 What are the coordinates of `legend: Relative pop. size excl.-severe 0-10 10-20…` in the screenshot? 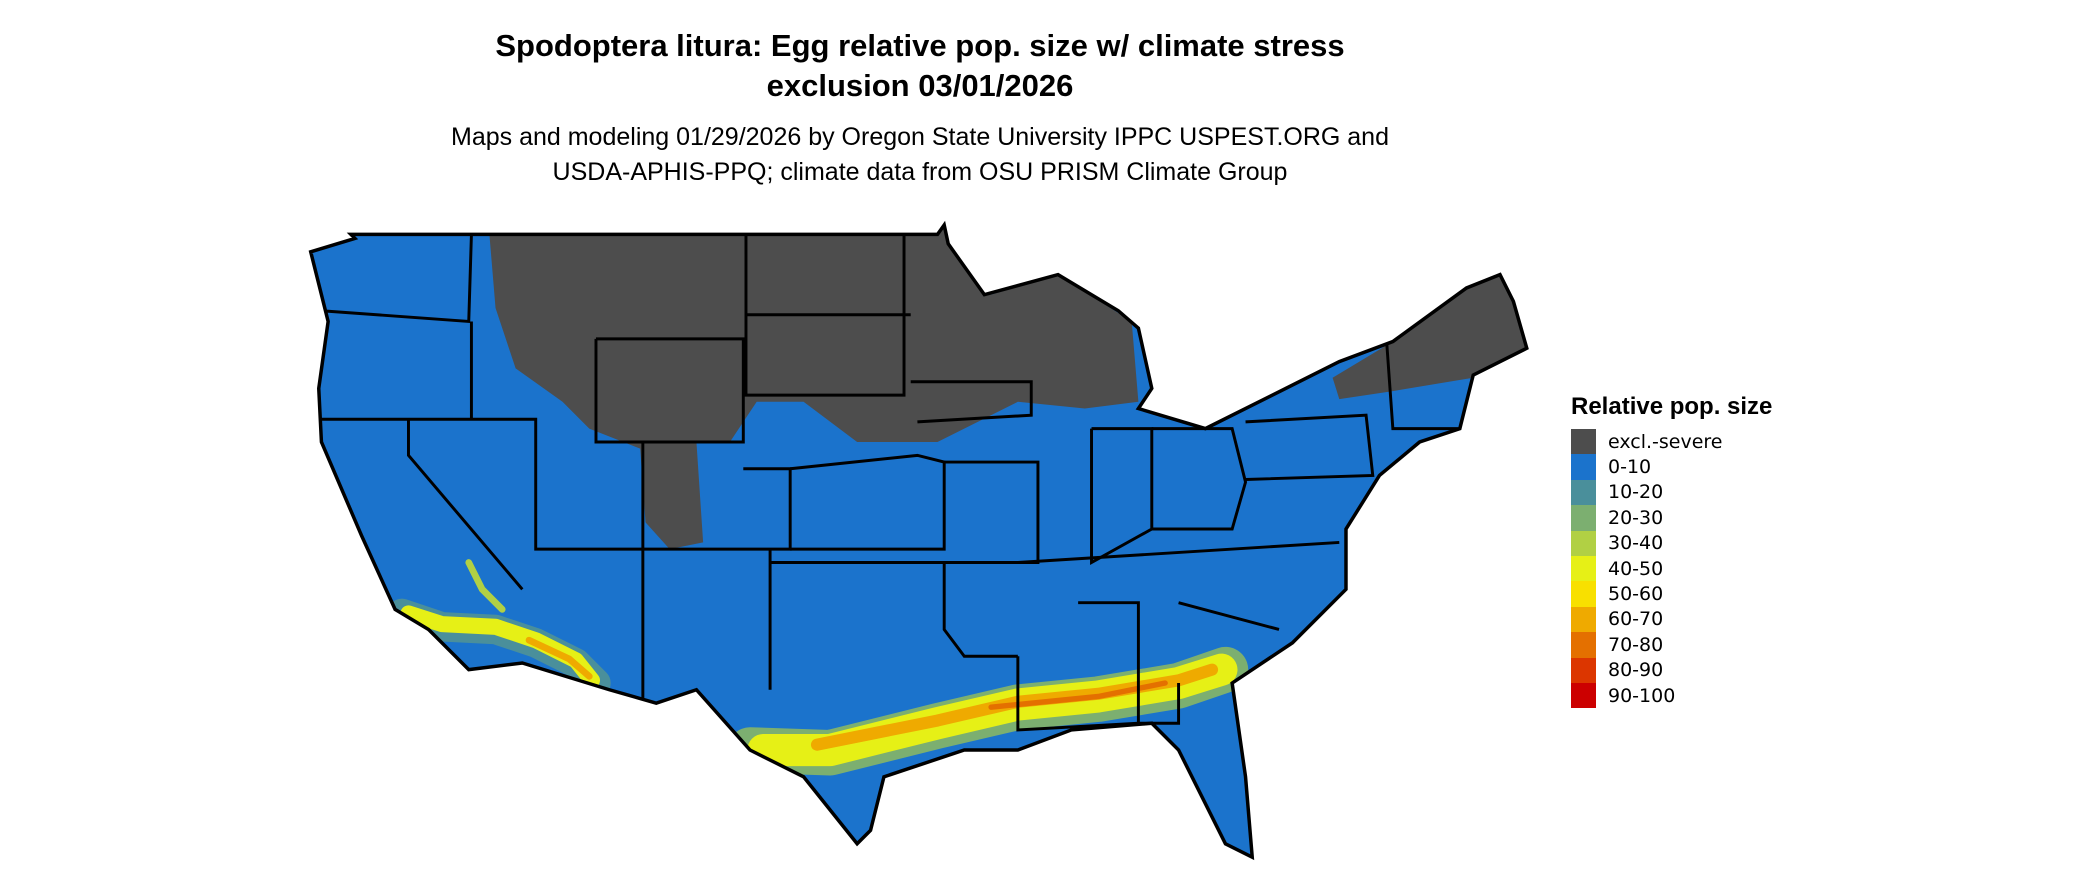 It's located at (1672, 551).